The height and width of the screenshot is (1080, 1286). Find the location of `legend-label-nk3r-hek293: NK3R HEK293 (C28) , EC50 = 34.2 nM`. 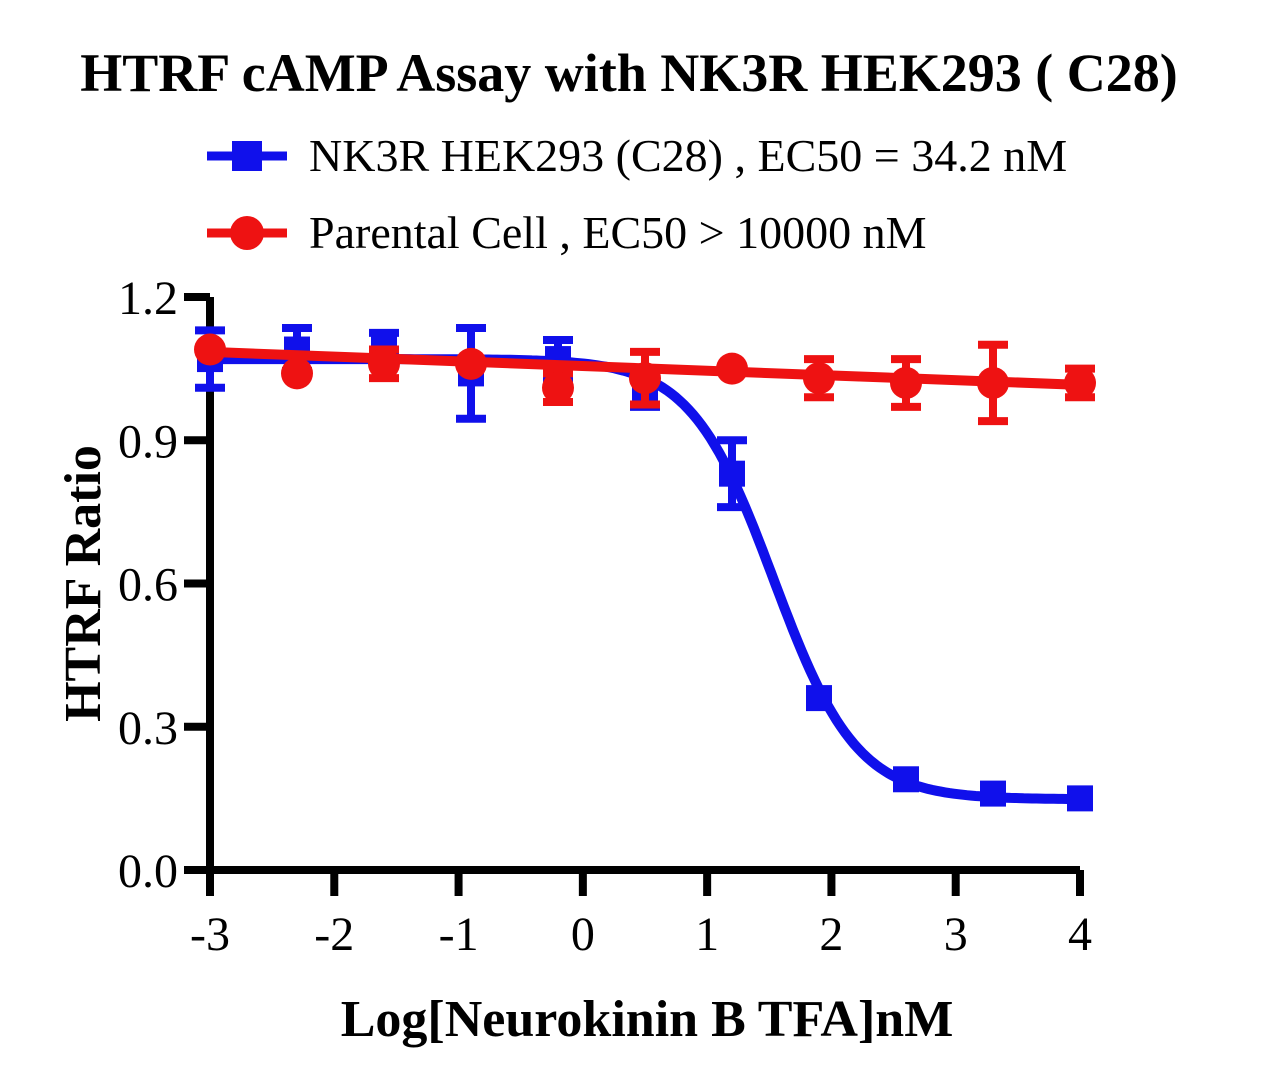

legend-label-nk3r-hek293: NK3R HEK293 (C28) , EC50 = 34.2 nM is located at coordinates (688, 155).